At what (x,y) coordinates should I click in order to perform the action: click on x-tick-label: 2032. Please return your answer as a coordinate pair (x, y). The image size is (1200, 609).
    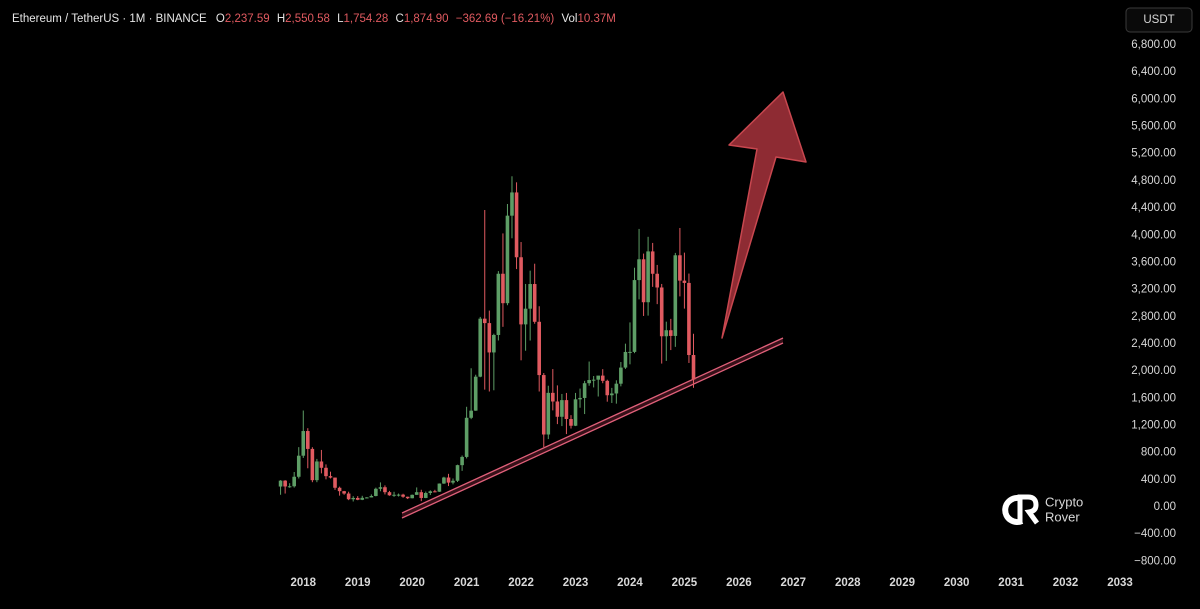
    Looking at the image, I should click on (1066, 583).